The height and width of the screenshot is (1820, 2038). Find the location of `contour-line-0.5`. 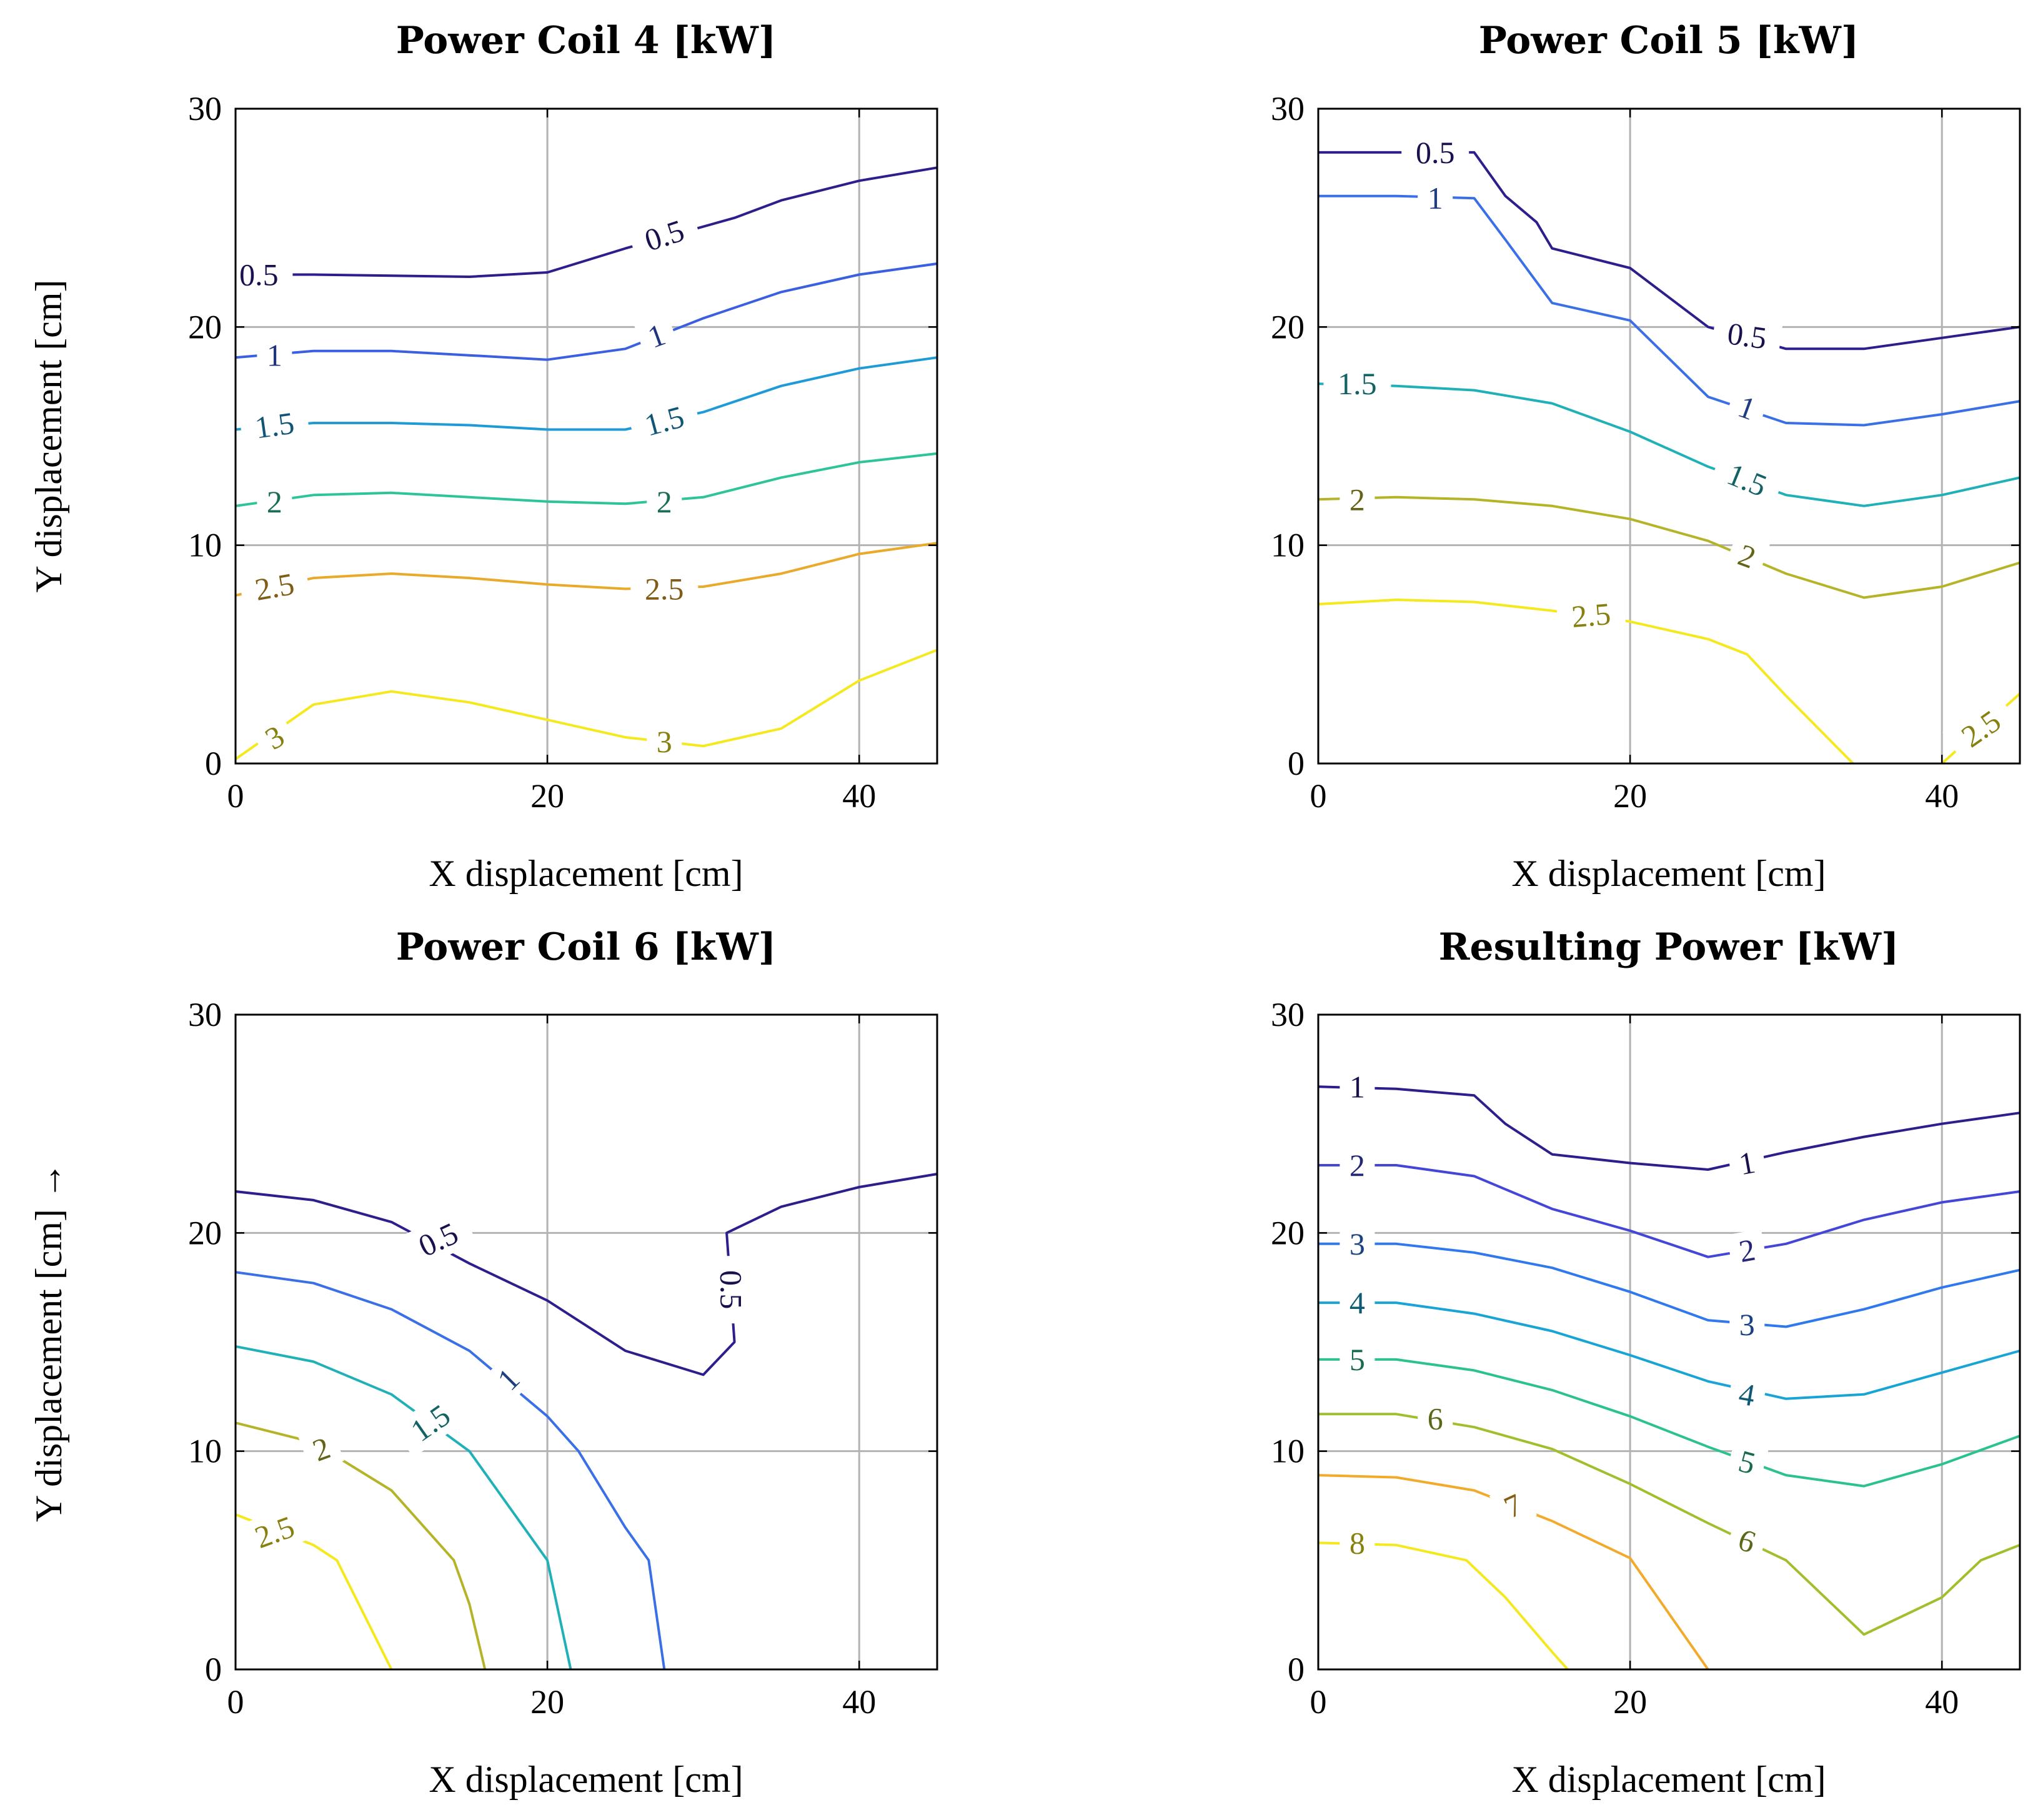

contour-line-0.5 is located at coordinates (587, 222).